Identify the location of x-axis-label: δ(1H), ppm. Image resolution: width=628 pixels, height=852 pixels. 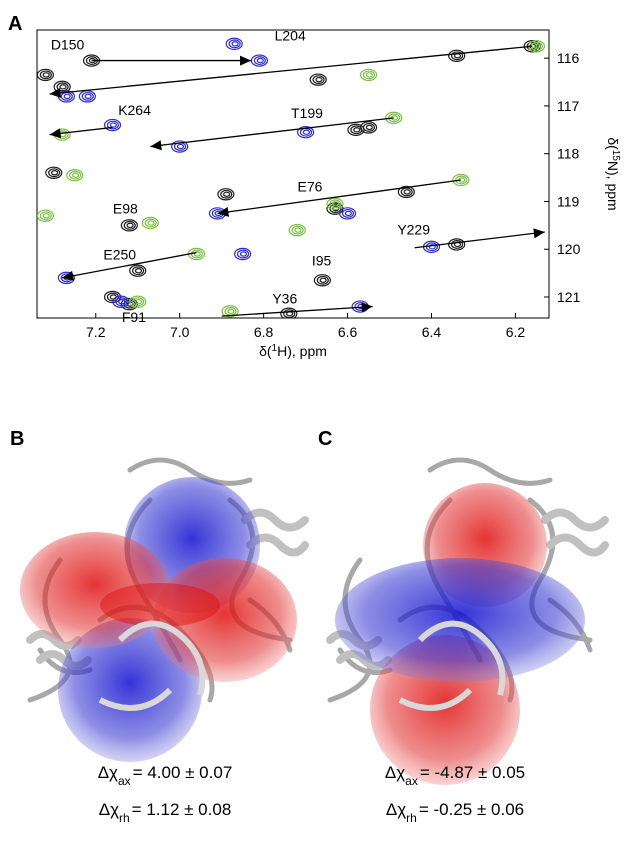
(293, 351).